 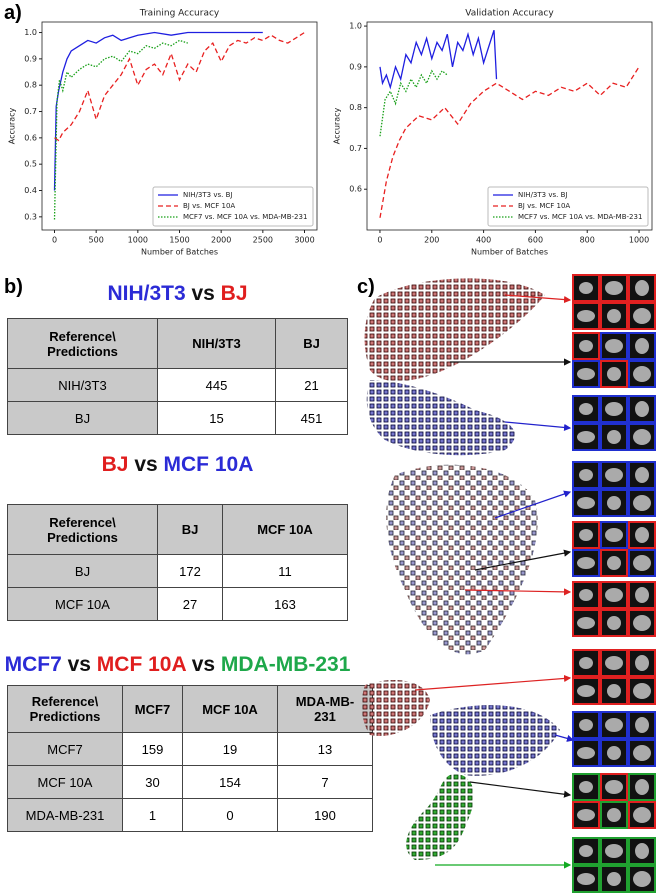 I want to click on table-cell: 159, so click(x=152, y=749).